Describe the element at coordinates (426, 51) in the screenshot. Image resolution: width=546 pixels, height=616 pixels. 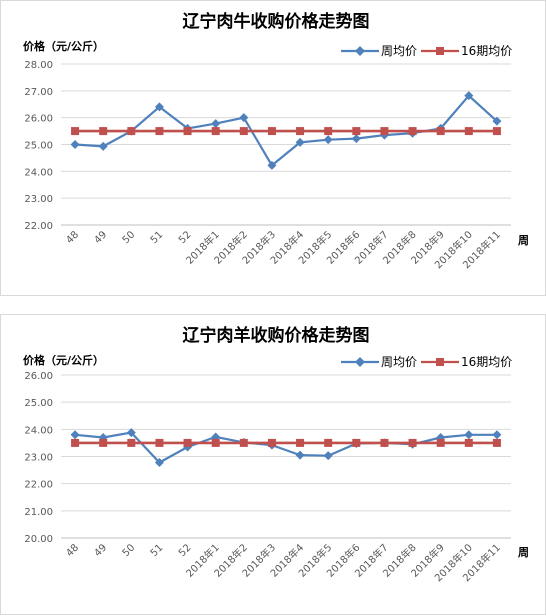
I see `legend: 周均价 16期均价` at that location.